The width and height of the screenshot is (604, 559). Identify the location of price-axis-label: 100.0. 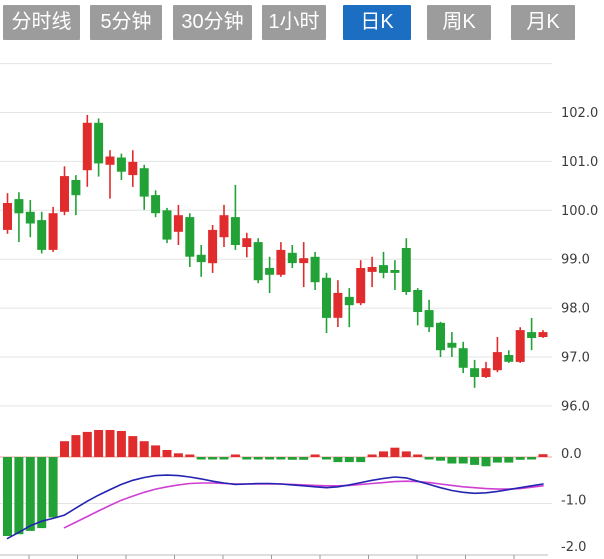
(579, 211).